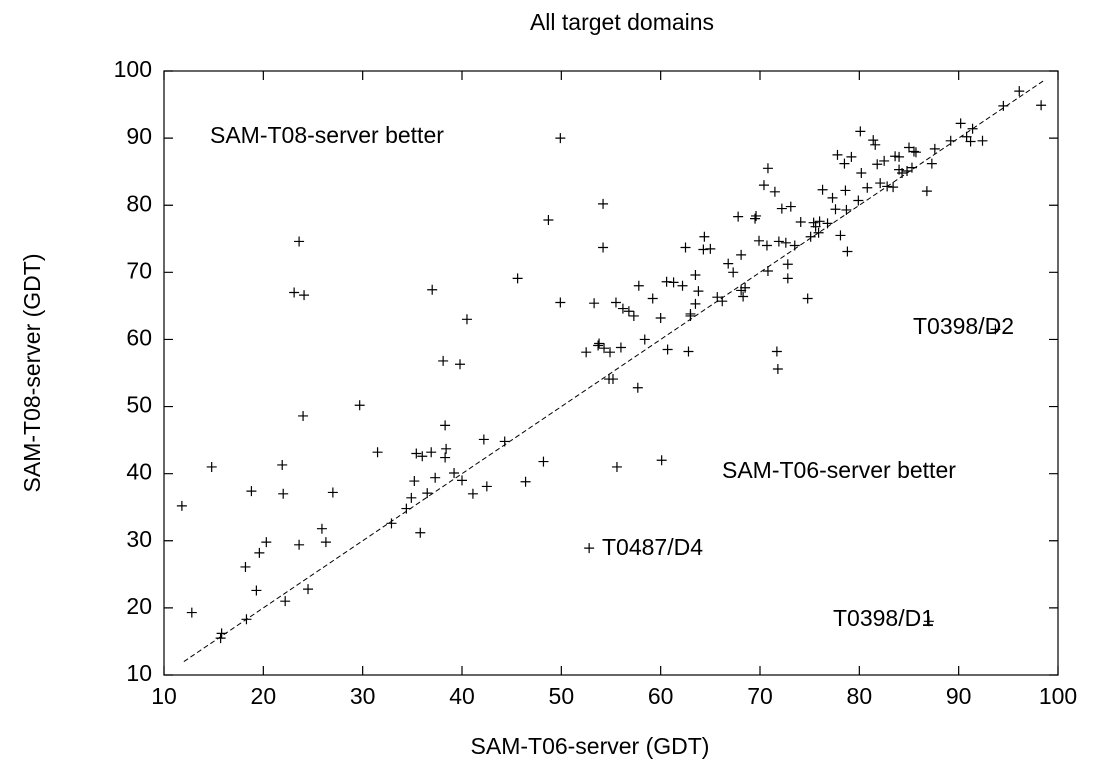 This screenshot has width=1114, height=771. Describe the element at coordinates (139, 606) in the screenshot. I see `y-tick-label: 20` at that location.